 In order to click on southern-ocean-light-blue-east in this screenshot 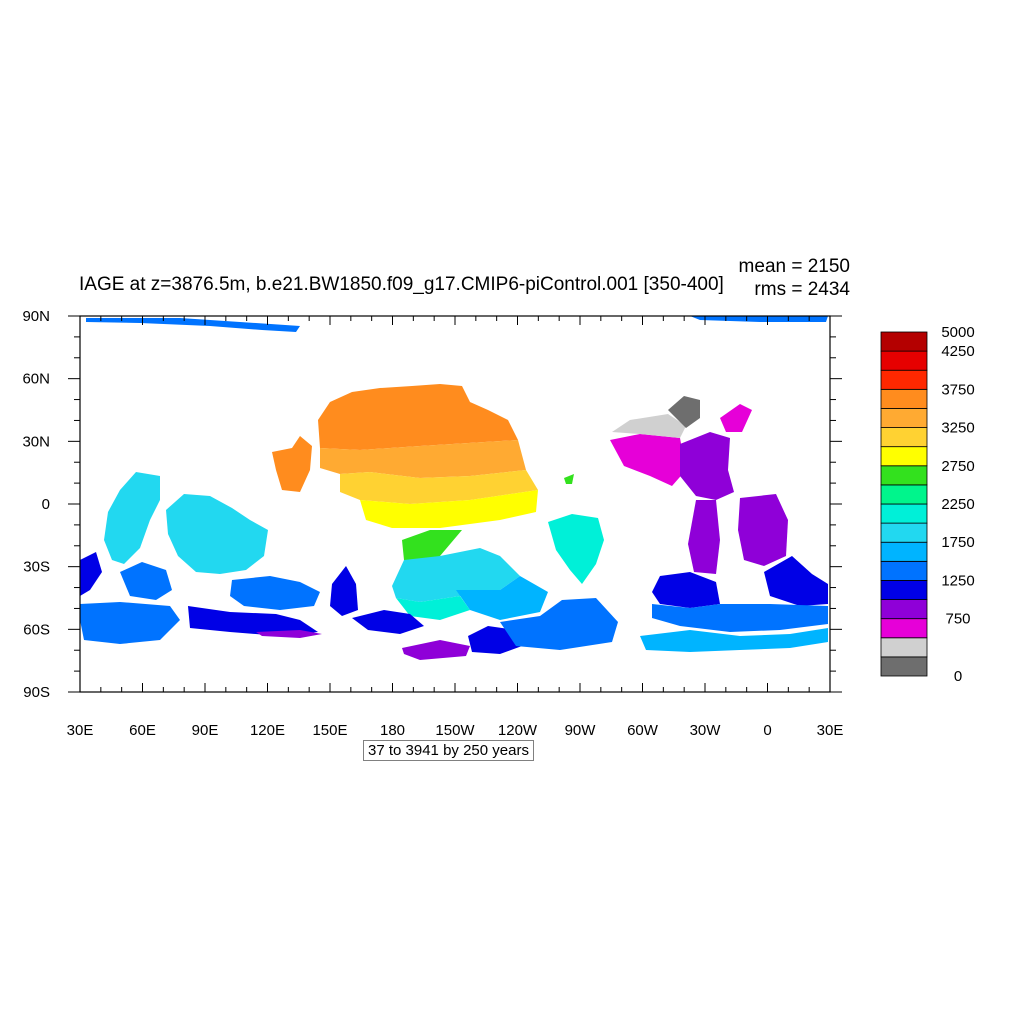, I will do `click(734, 640)`.